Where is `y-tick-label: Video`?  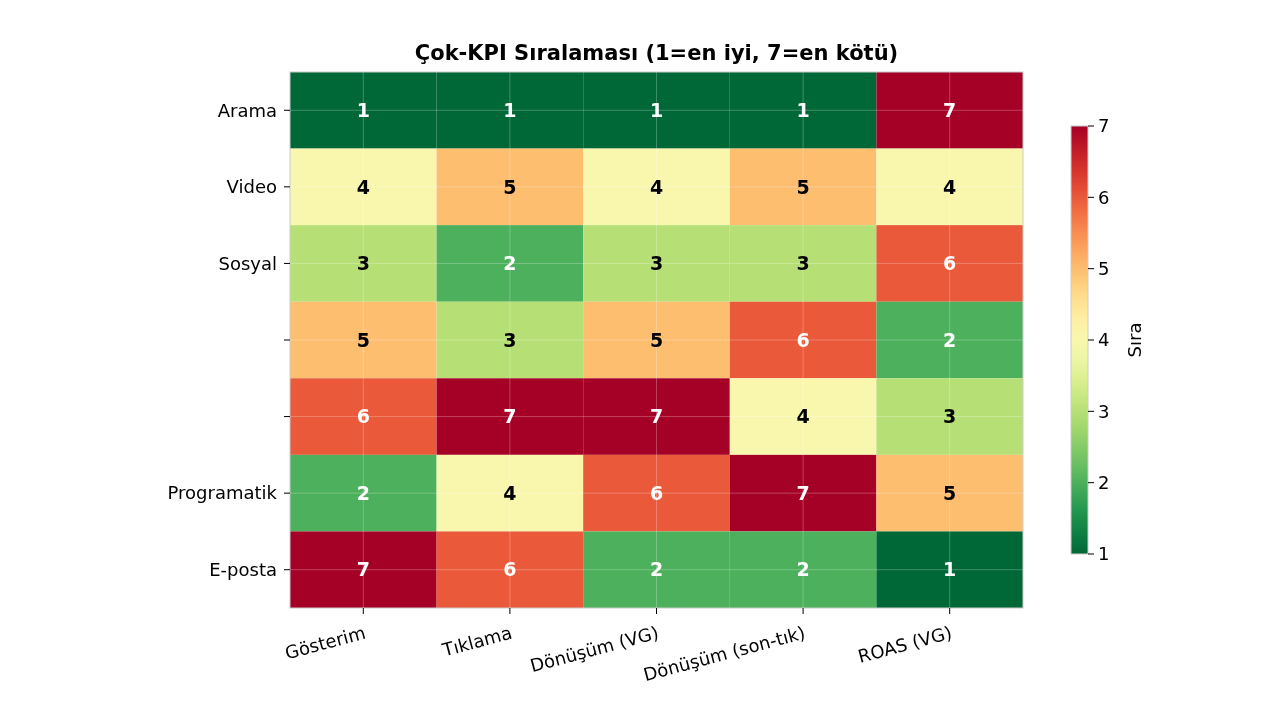 y-tick-label: Video is located at coordinates (251, 187).